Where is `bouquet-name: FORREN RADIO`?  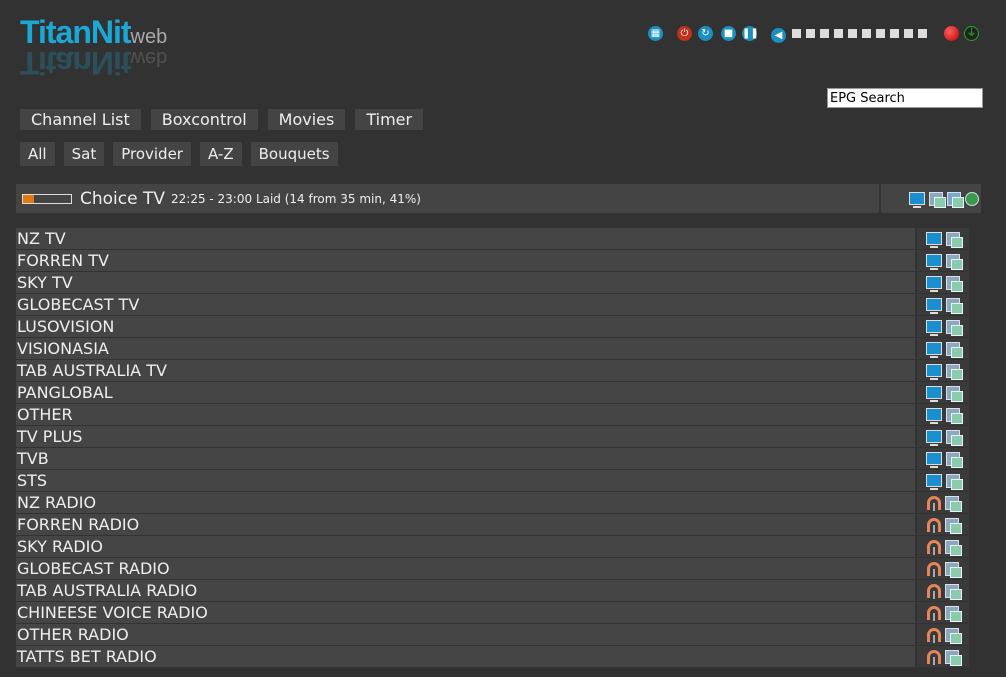 bouquet-name: FORREN RADIO is located at coordinates (466, 524).